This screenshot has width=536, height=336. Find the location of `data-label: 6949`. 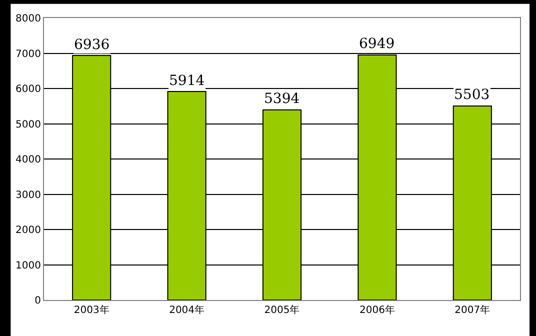

data-label: 6949 is located at coordinates (377, 44).